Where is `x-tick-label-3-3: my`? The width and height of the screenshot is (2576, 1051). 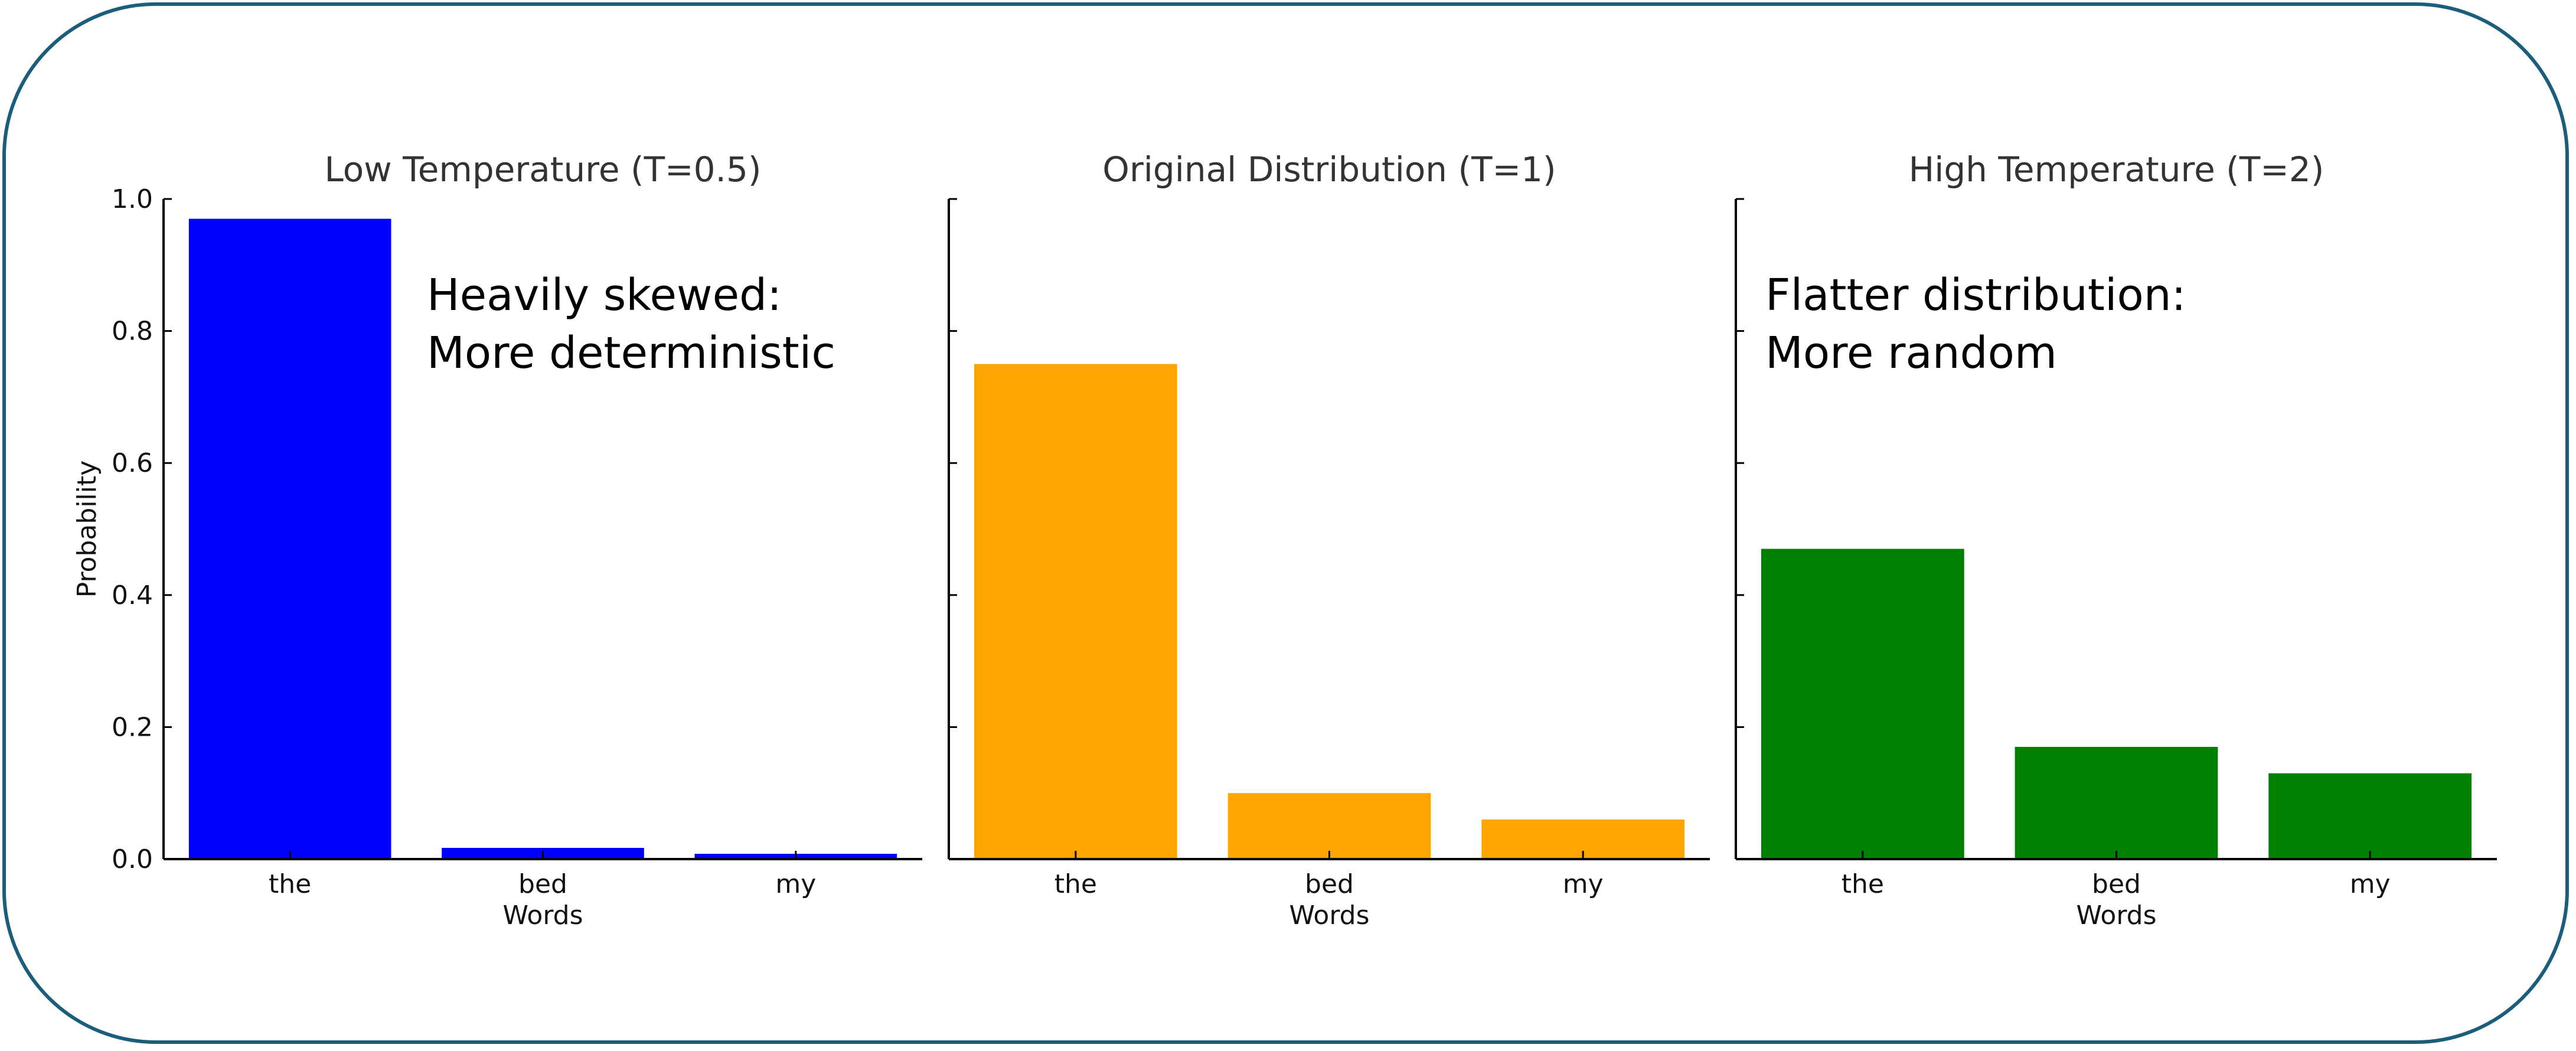 x-tick-label-3-3: my is located at coordinates (2370, 884).